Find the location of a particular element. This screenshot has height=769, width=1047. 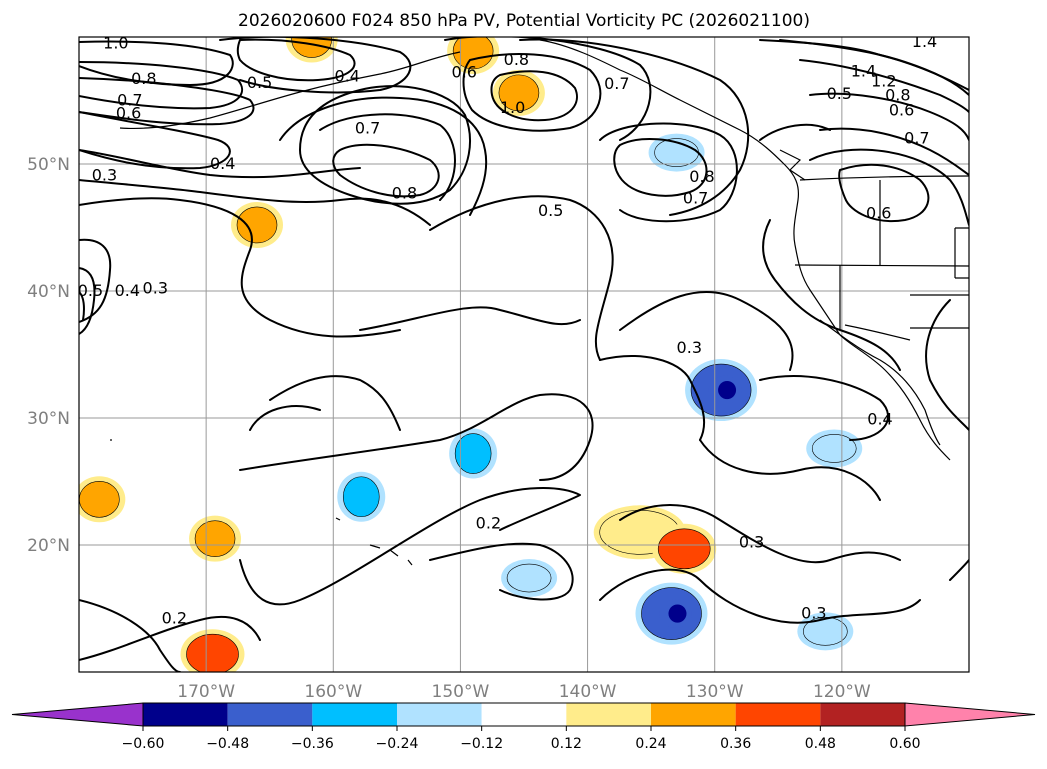

y-tick-label: 40°N is located at coordinates (48, 292).